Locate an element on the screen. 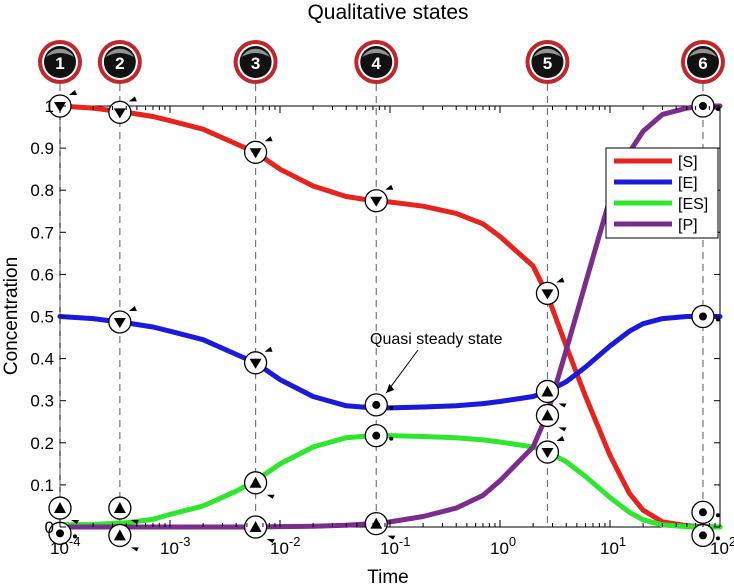 The width and height of the screenshot is (734, 586). y-tick-label: 0.1 is located at coordinates (42, 485).